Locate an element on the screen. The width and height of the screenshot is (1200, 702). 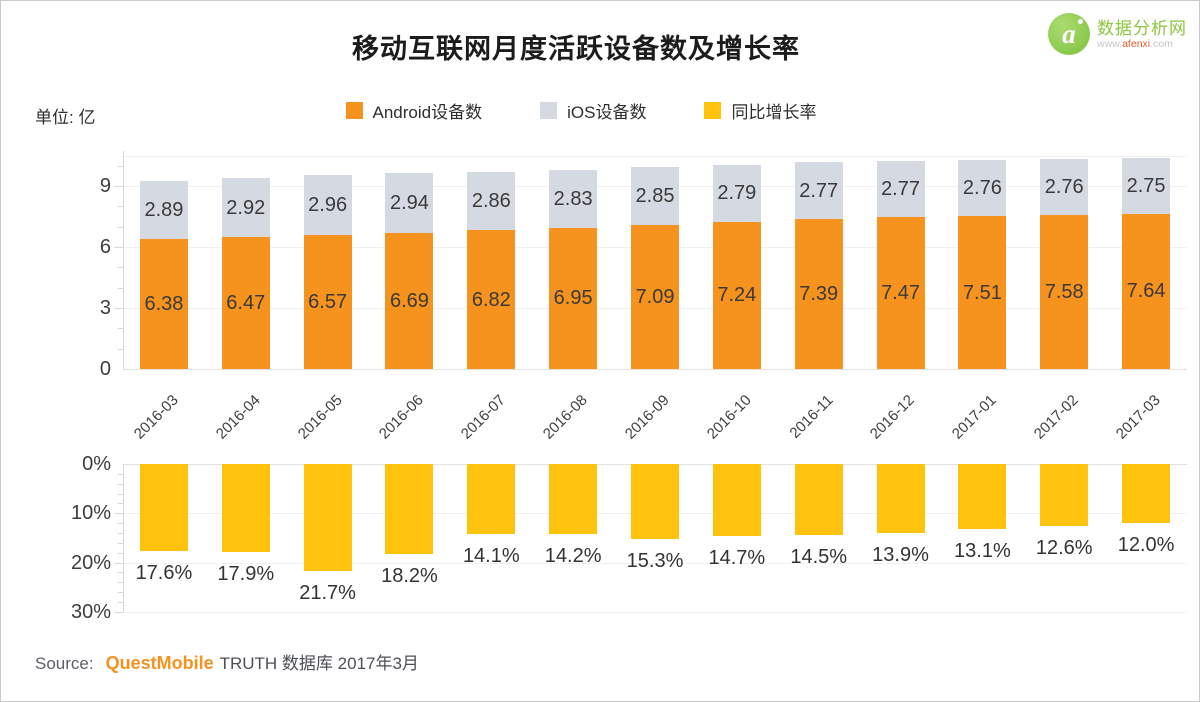
ios-value-label: 2.96 is located at coordinates (328, 205).